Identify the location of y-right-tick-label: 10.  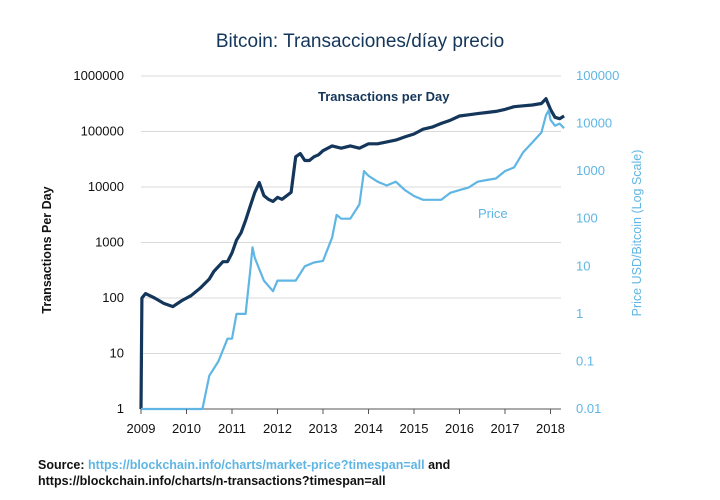
(583, 265).